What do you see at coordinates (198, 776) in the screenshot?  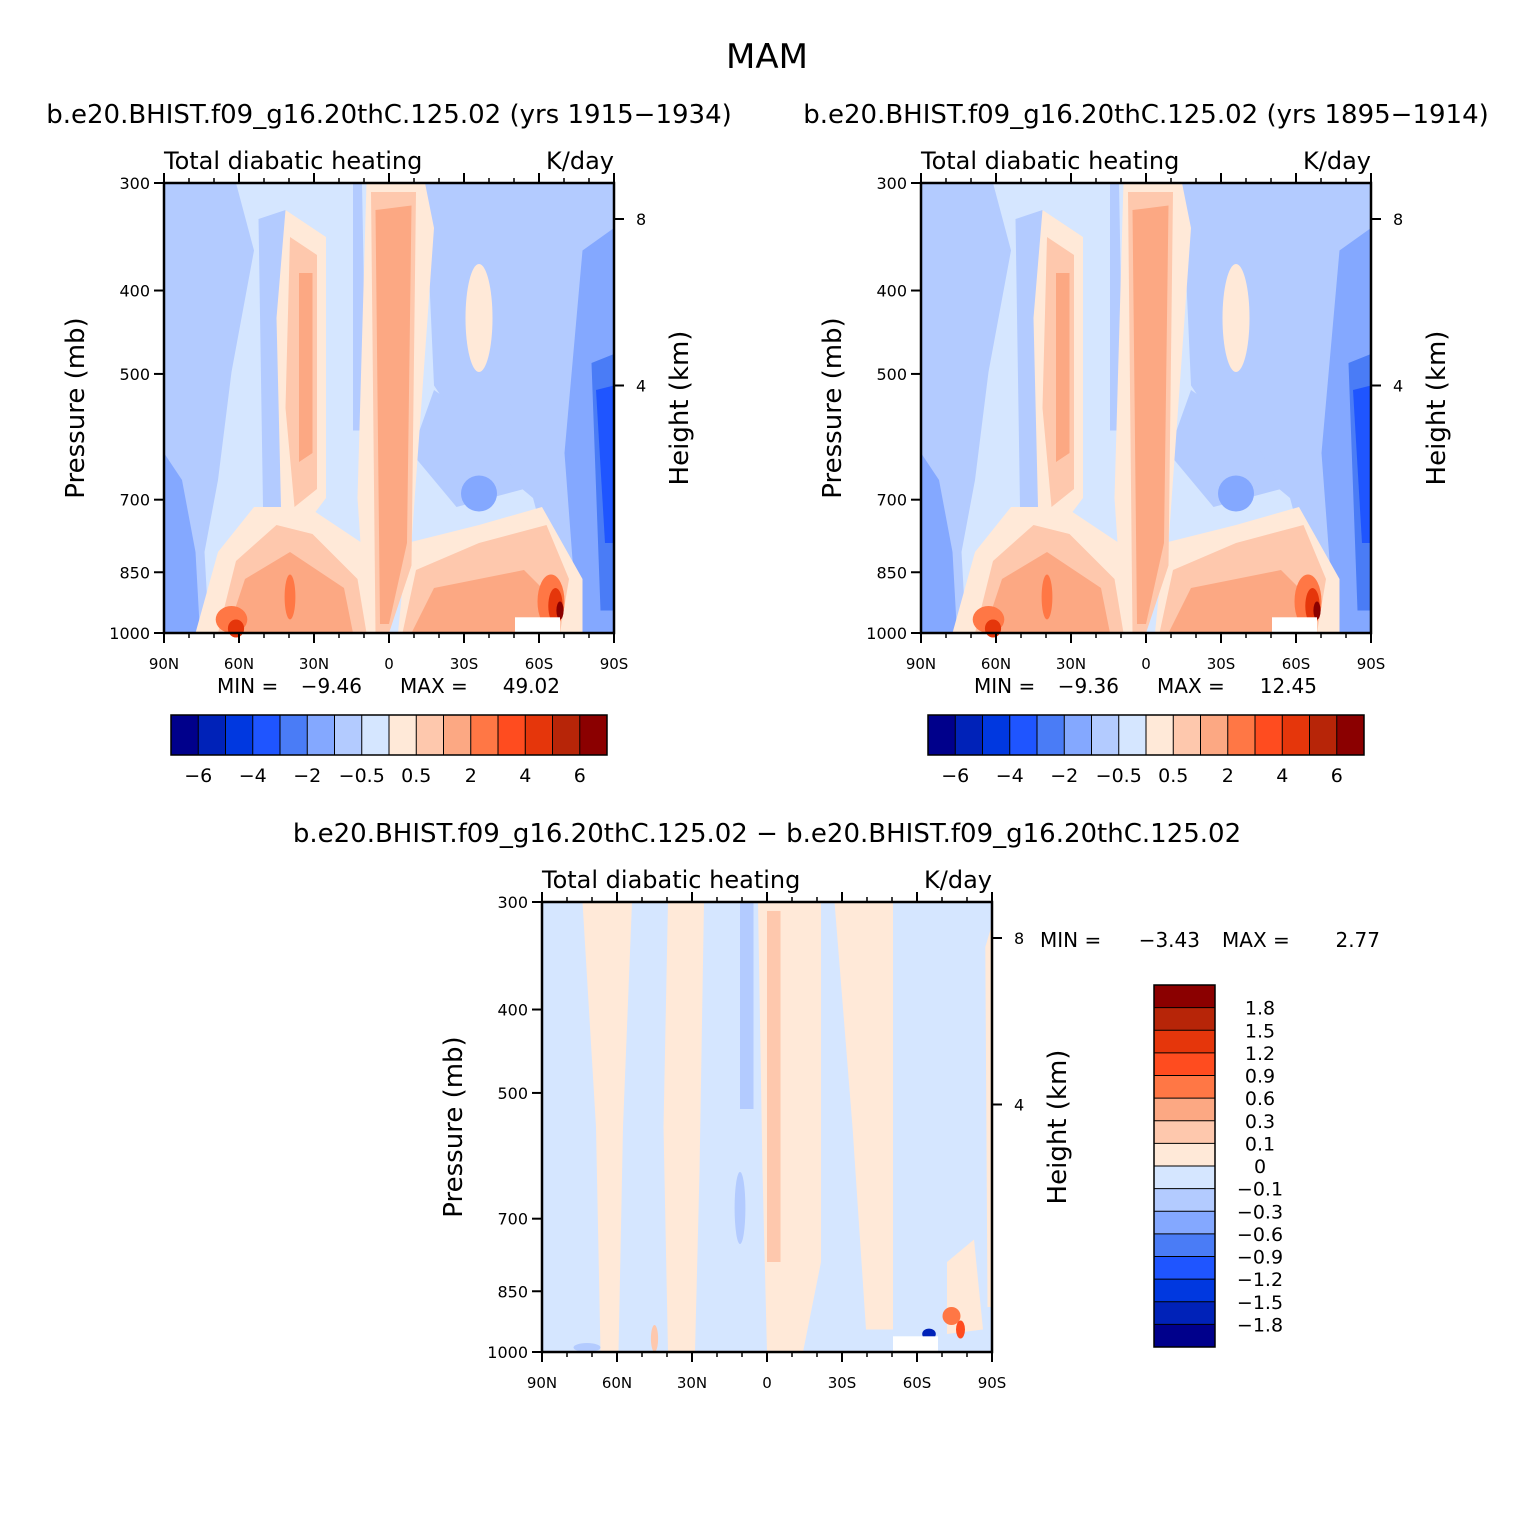 I see `colorbar-label: −6` at bounding box center [198, 776].